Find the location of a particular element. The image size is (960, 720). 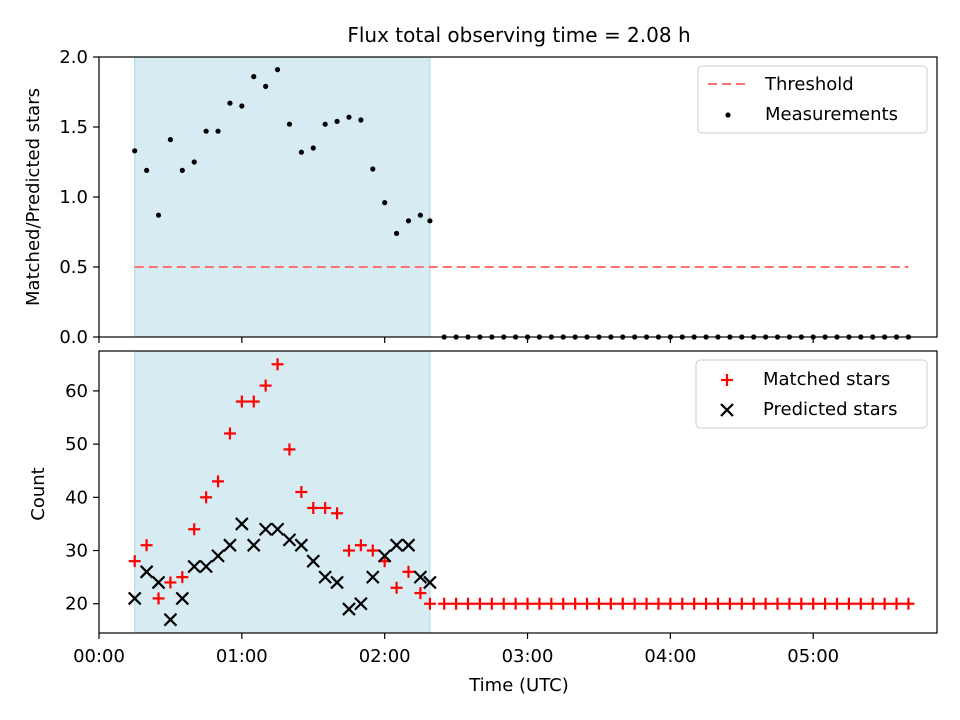

bottom-y-axis-label: Count is located at coordinates (38, 493).